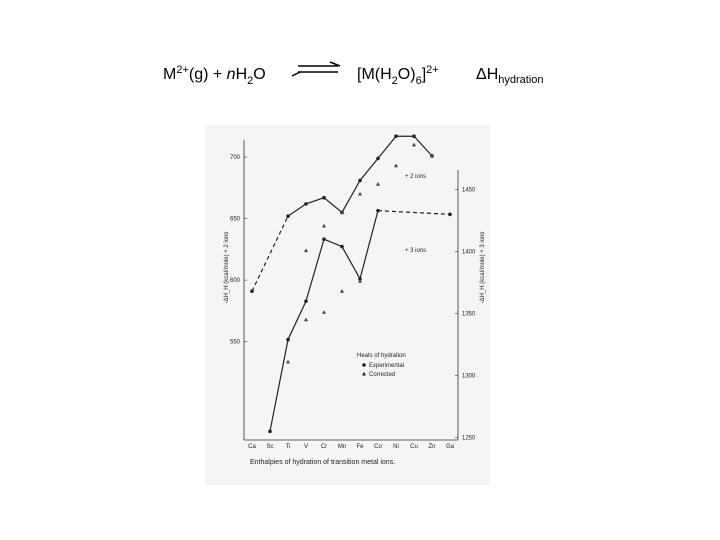  Describe the element at coordinates (469, 377) in the screenshot. I see `y2-tick-label: 1300` at that location.